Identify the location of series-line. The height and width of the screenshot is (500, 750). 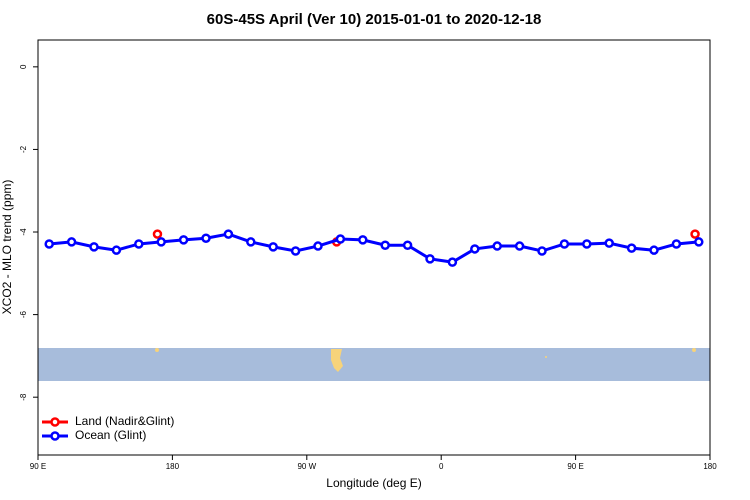
(374, 248).